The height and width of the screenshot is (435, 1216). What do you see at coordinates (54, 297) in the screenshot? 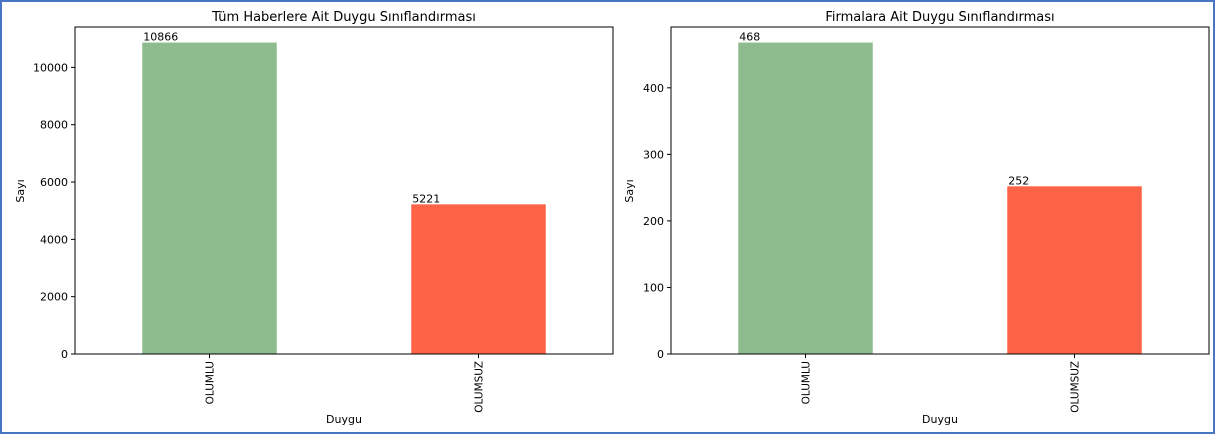
I see `y-tick-label: 2000` at bounding box center [54, 297].